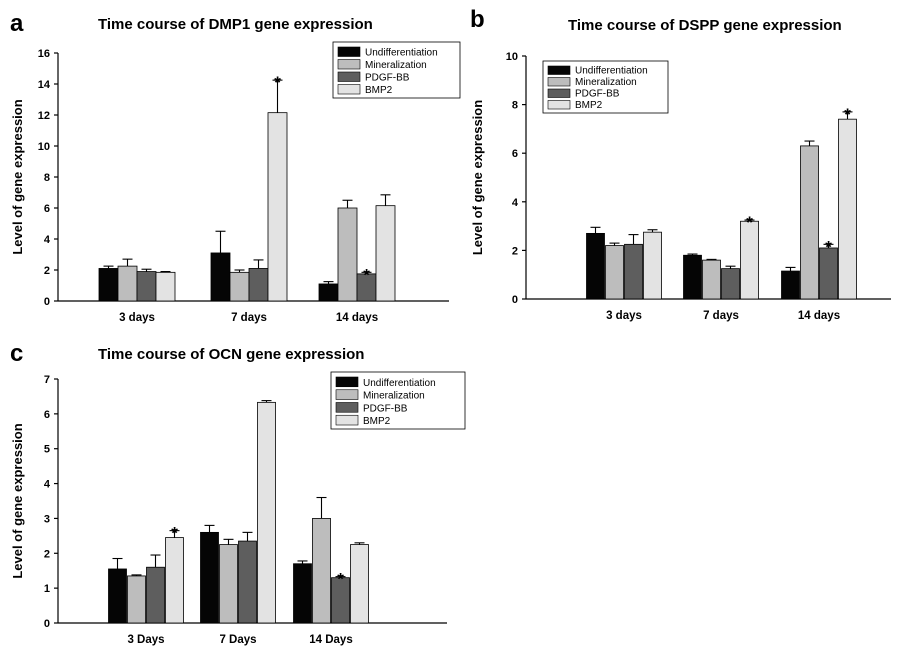  I want to click on panel-letter: b, so click(477, 19).